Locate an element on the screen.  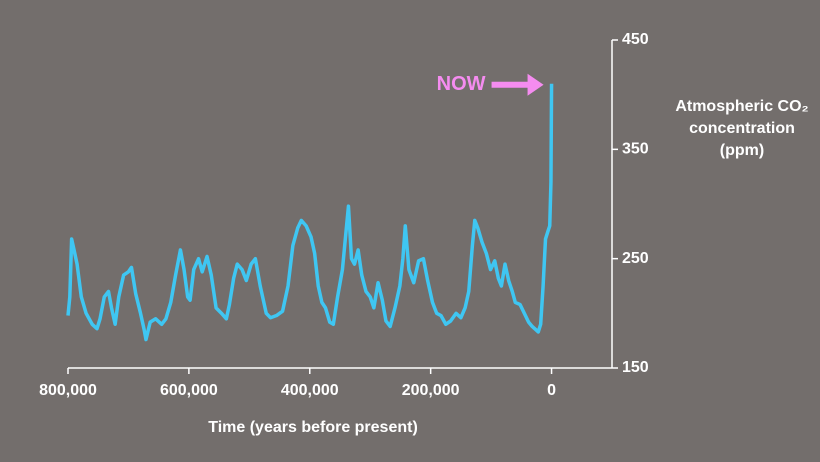
annotation: NOW is located at coordinates (461, 84).